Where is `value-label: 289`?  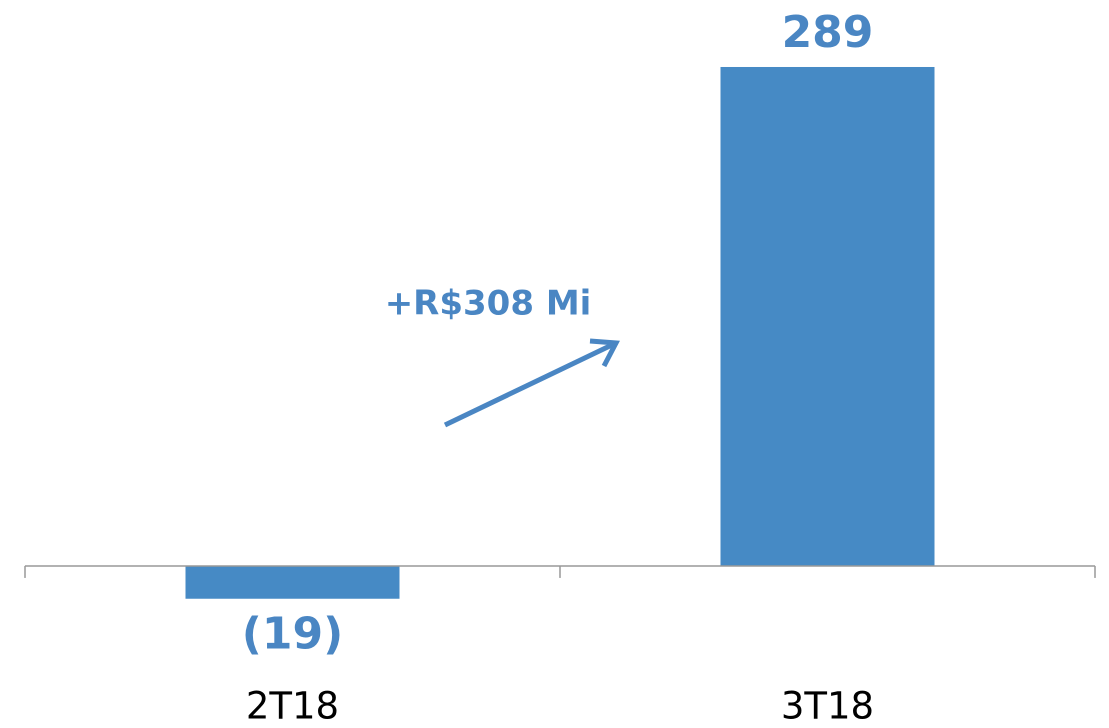 value-label: 289 is located at coordinates (828, 32).